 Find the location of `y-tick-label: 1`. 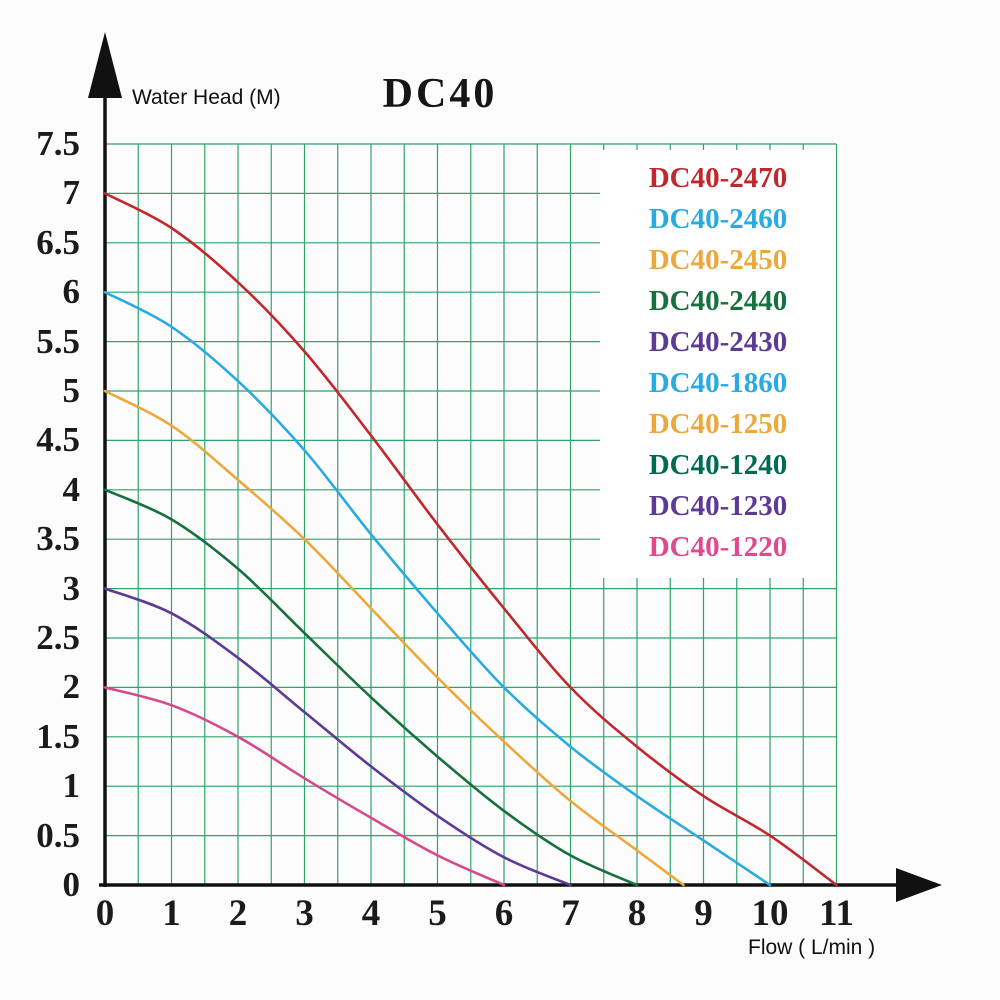

y-tick-label: 1 is located at coordinates (71, 786).